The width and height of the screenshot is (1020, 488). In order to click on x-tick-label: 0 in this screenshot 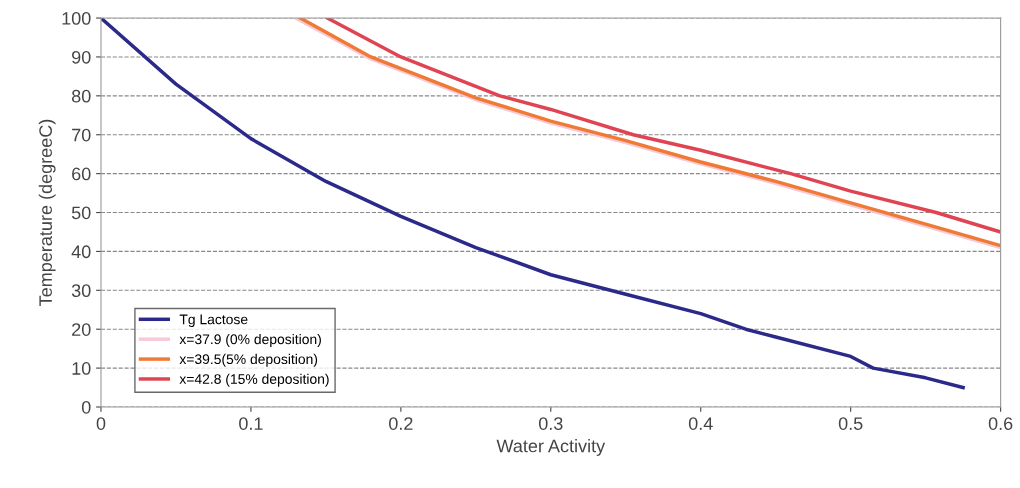, I will do `click(101, 423)`.